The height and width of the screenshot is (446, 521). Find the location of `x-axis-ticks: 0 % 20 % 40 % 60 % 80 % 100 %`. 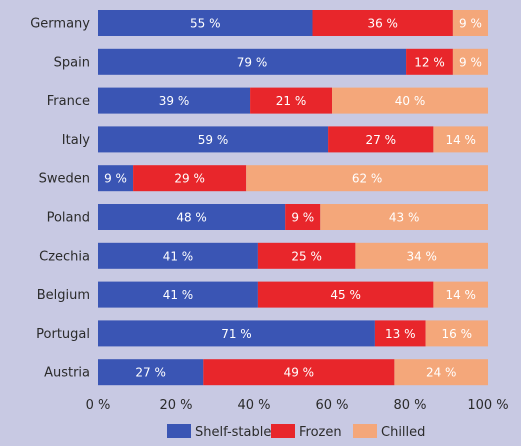

x-axis-ticks: 0 % 20 % 40 % 60 % 80 % 100 % is located at coordinates (297, 405).